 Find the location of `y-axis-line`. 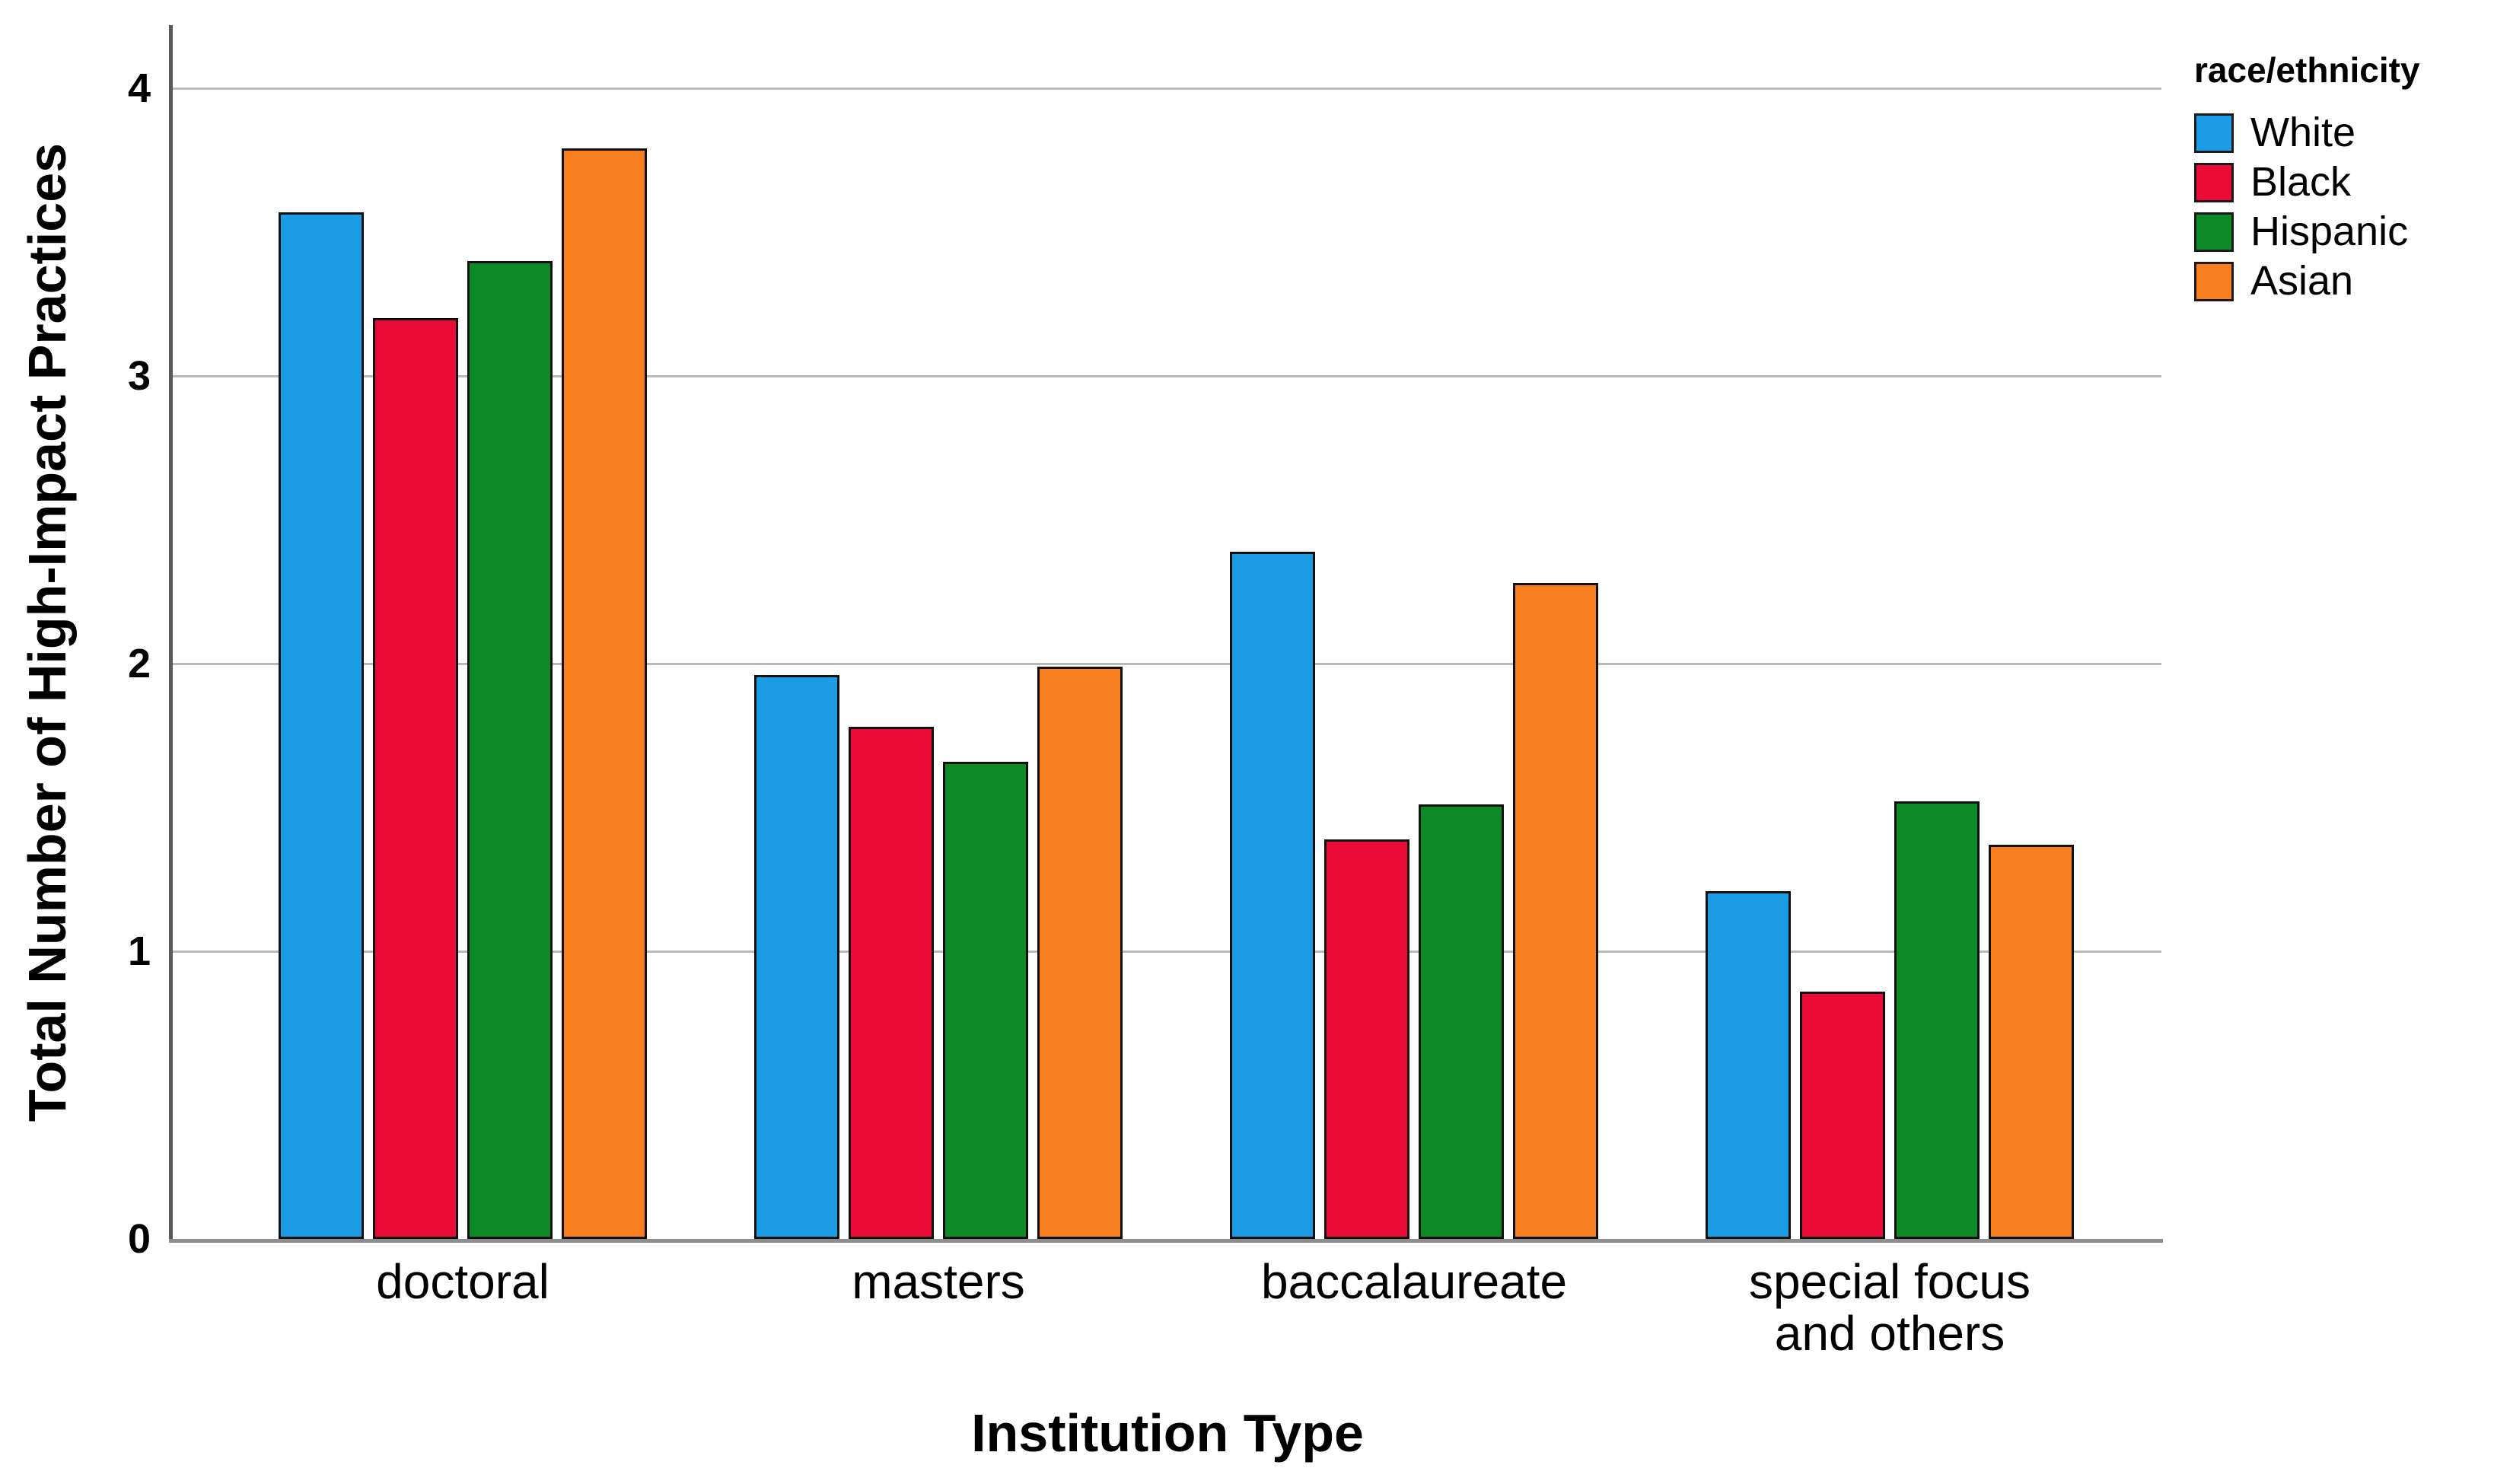

y-axis-line is located at coordinates (171, 634).